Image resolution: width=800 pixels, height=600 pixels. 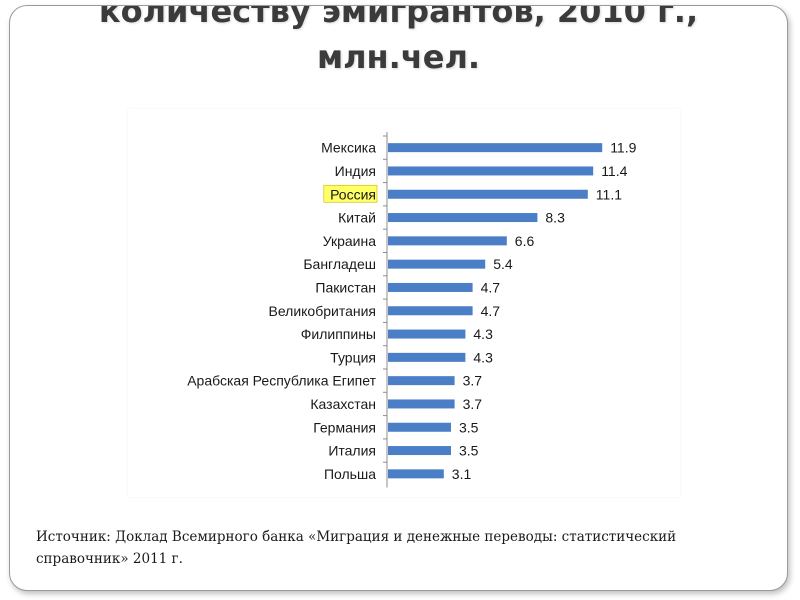 What do you see at coordinates (609, 194) in the screenshot?
I see `value-label: 11.1` at bounding box center [609, 194].